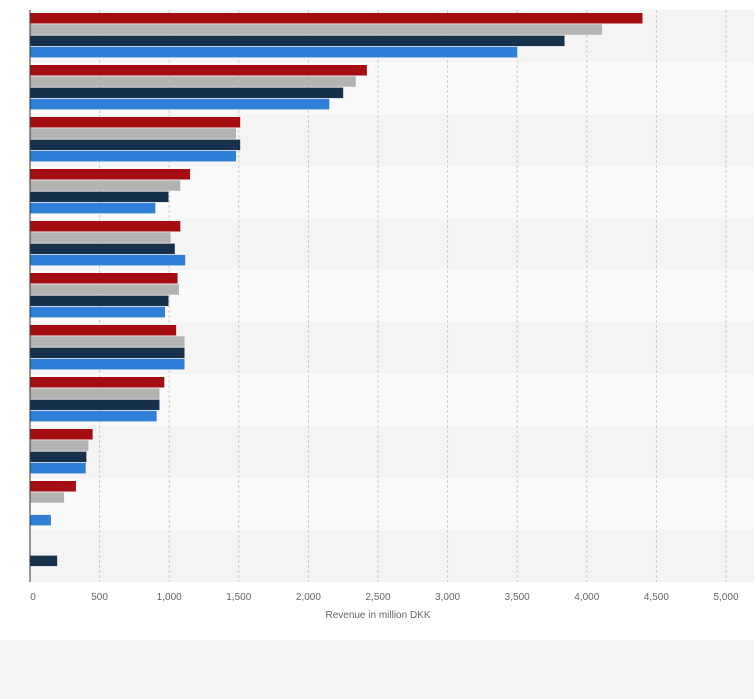  I want to click on x-tick-label: 3,000, so click(447, 597).